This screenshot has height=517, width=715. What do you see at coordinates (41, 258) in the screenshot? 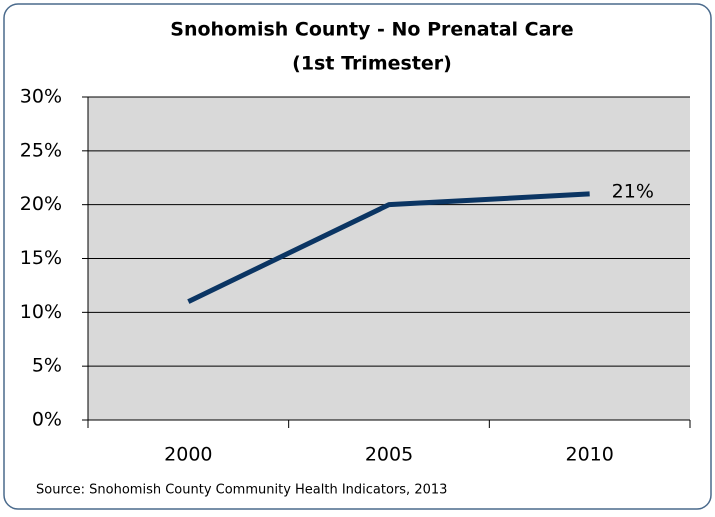
I see `y-tick-label: 15%` at bounding box center [41, 258].